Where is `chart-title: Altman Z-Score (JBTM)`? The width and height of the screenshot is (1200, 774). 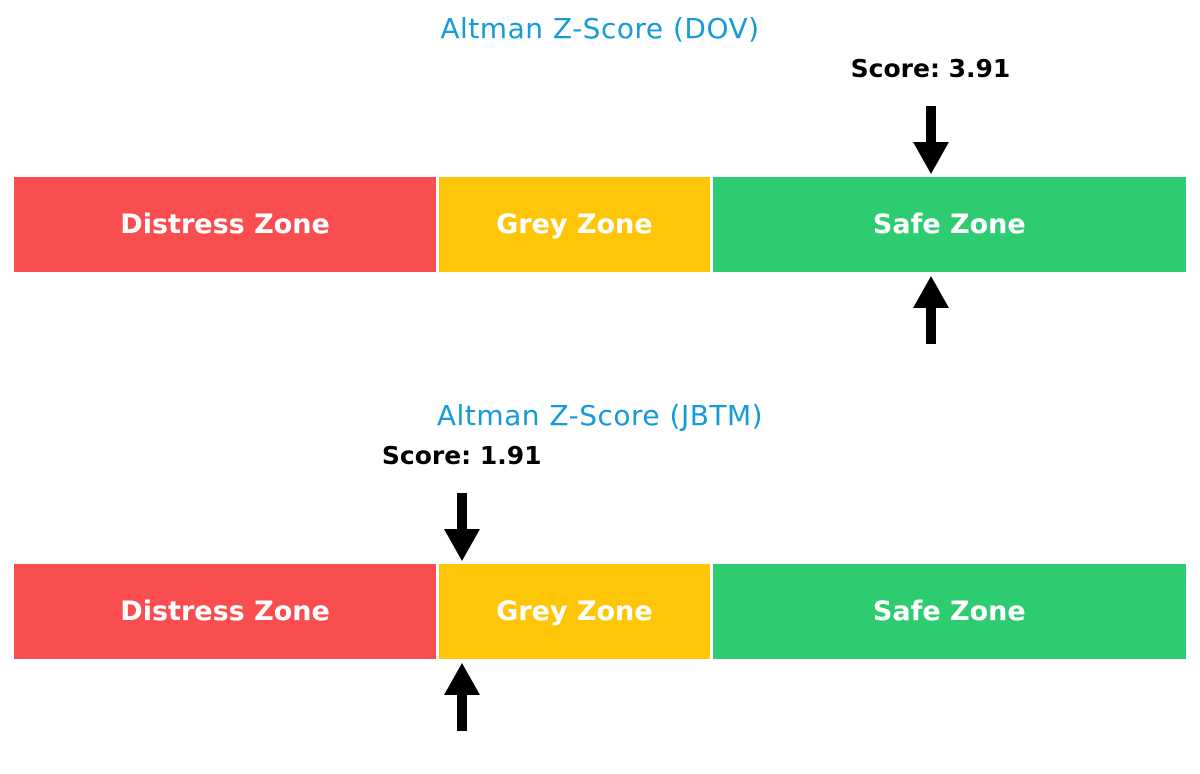 chart-title: Altman Z-Score (JBTM) is located at coordinates (600, 415).